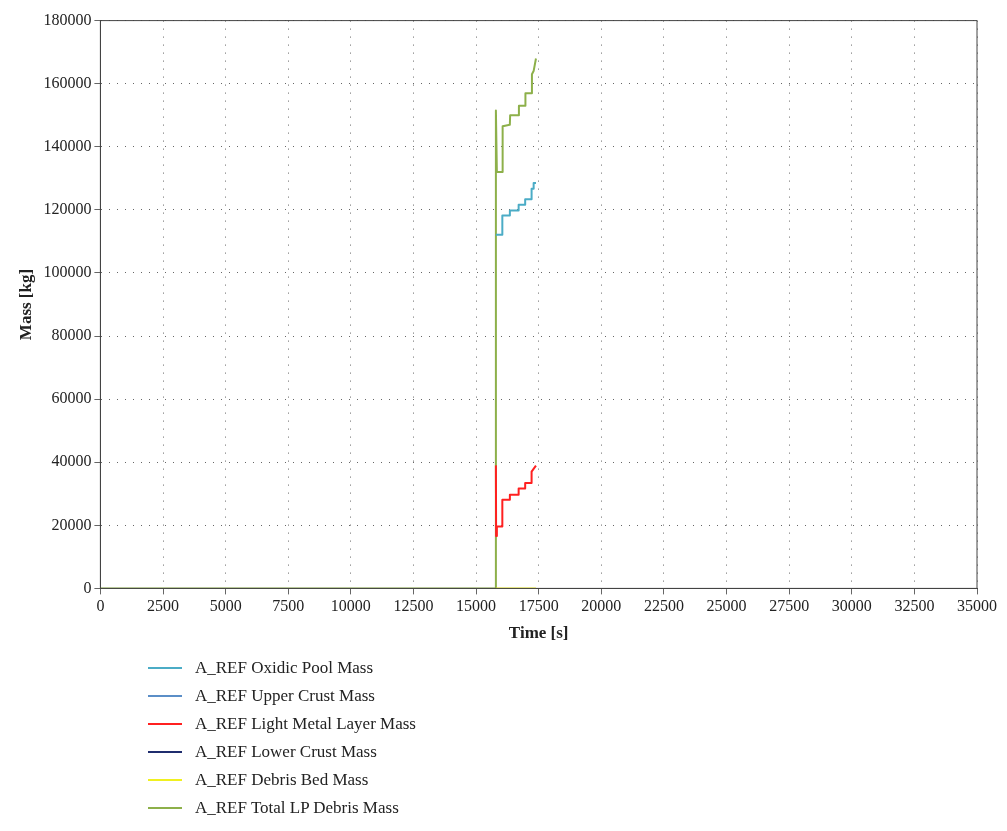  What do you see at coordinates (538, 606) in the screenshot?
I see `x-tick-label: 17500` at bounding box center [538, 606].